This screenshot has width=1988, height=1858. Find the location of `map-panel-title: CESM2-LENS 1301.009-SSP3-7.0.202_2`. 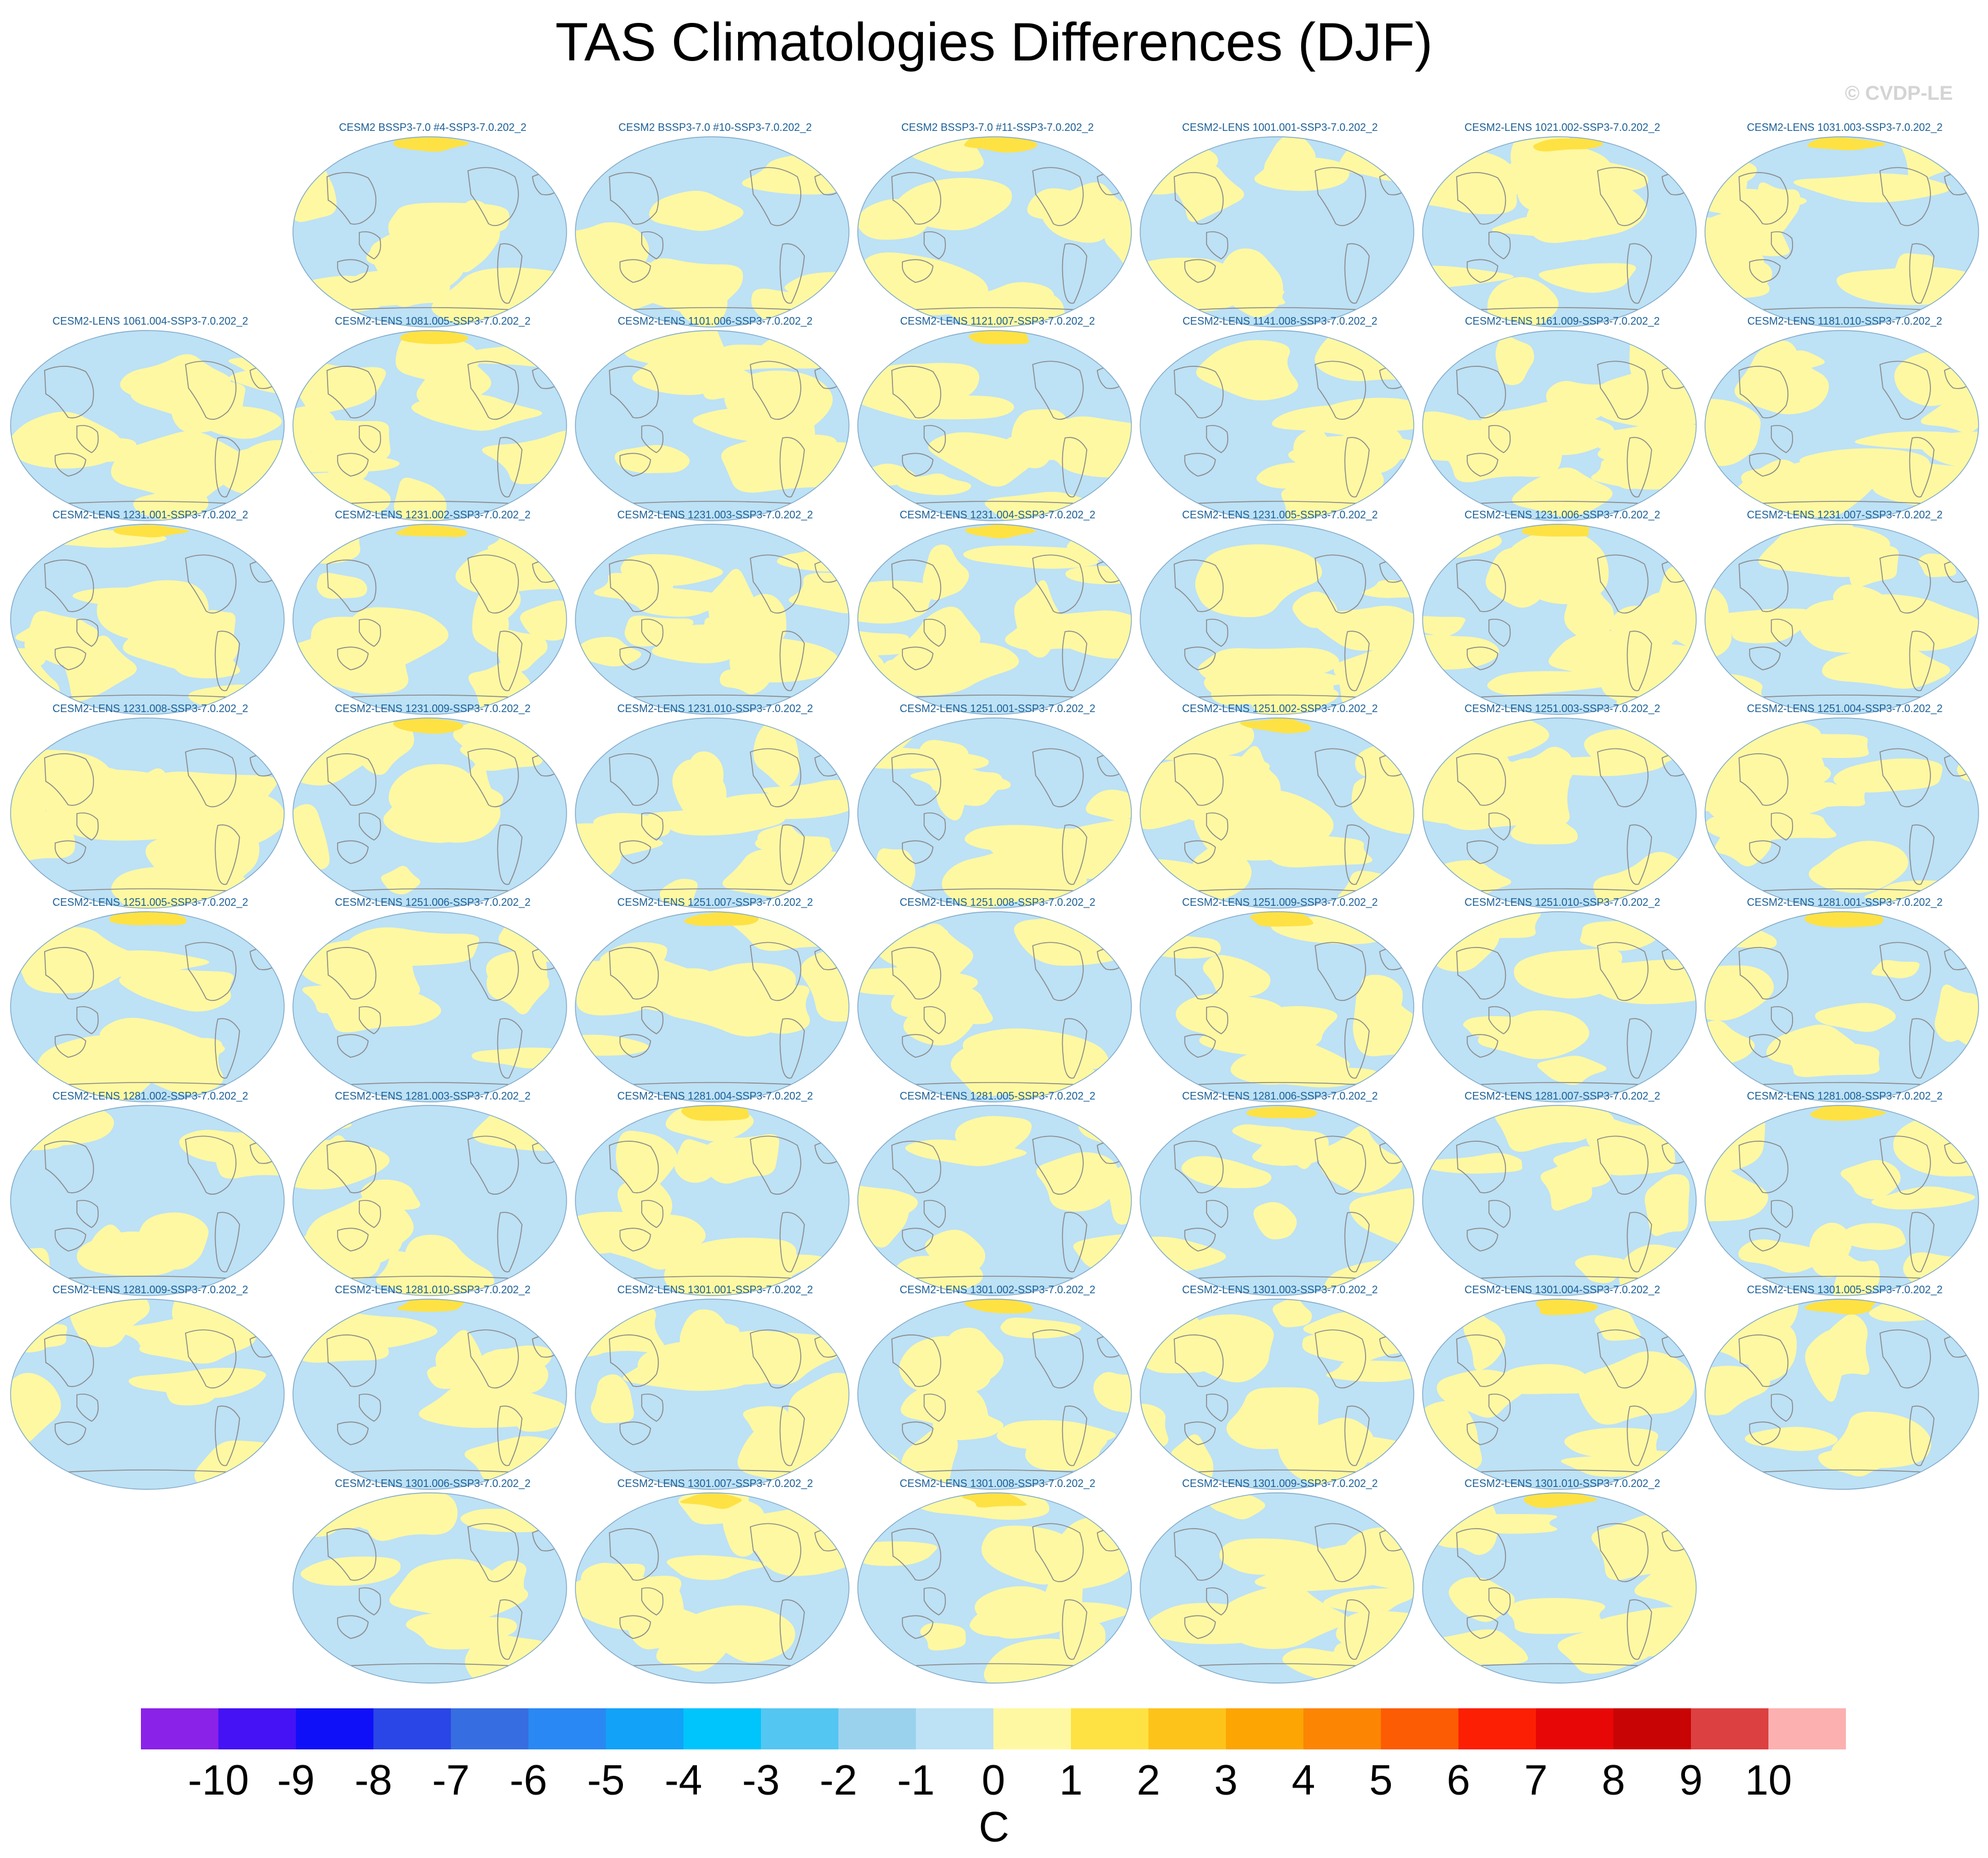

map-panel-title: CESM2-LENS 1301.009-SSP3-7.0.202_2 is located at coordinates (1280, 1483).